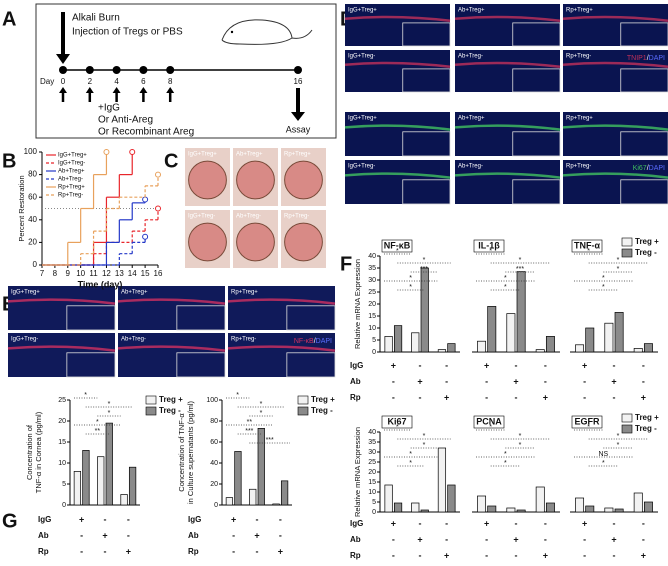  What do you see at coordinates (470, 57) in the screenshot?
I see `image-label: Ab+Treg-` at bounding box center [470, 57].